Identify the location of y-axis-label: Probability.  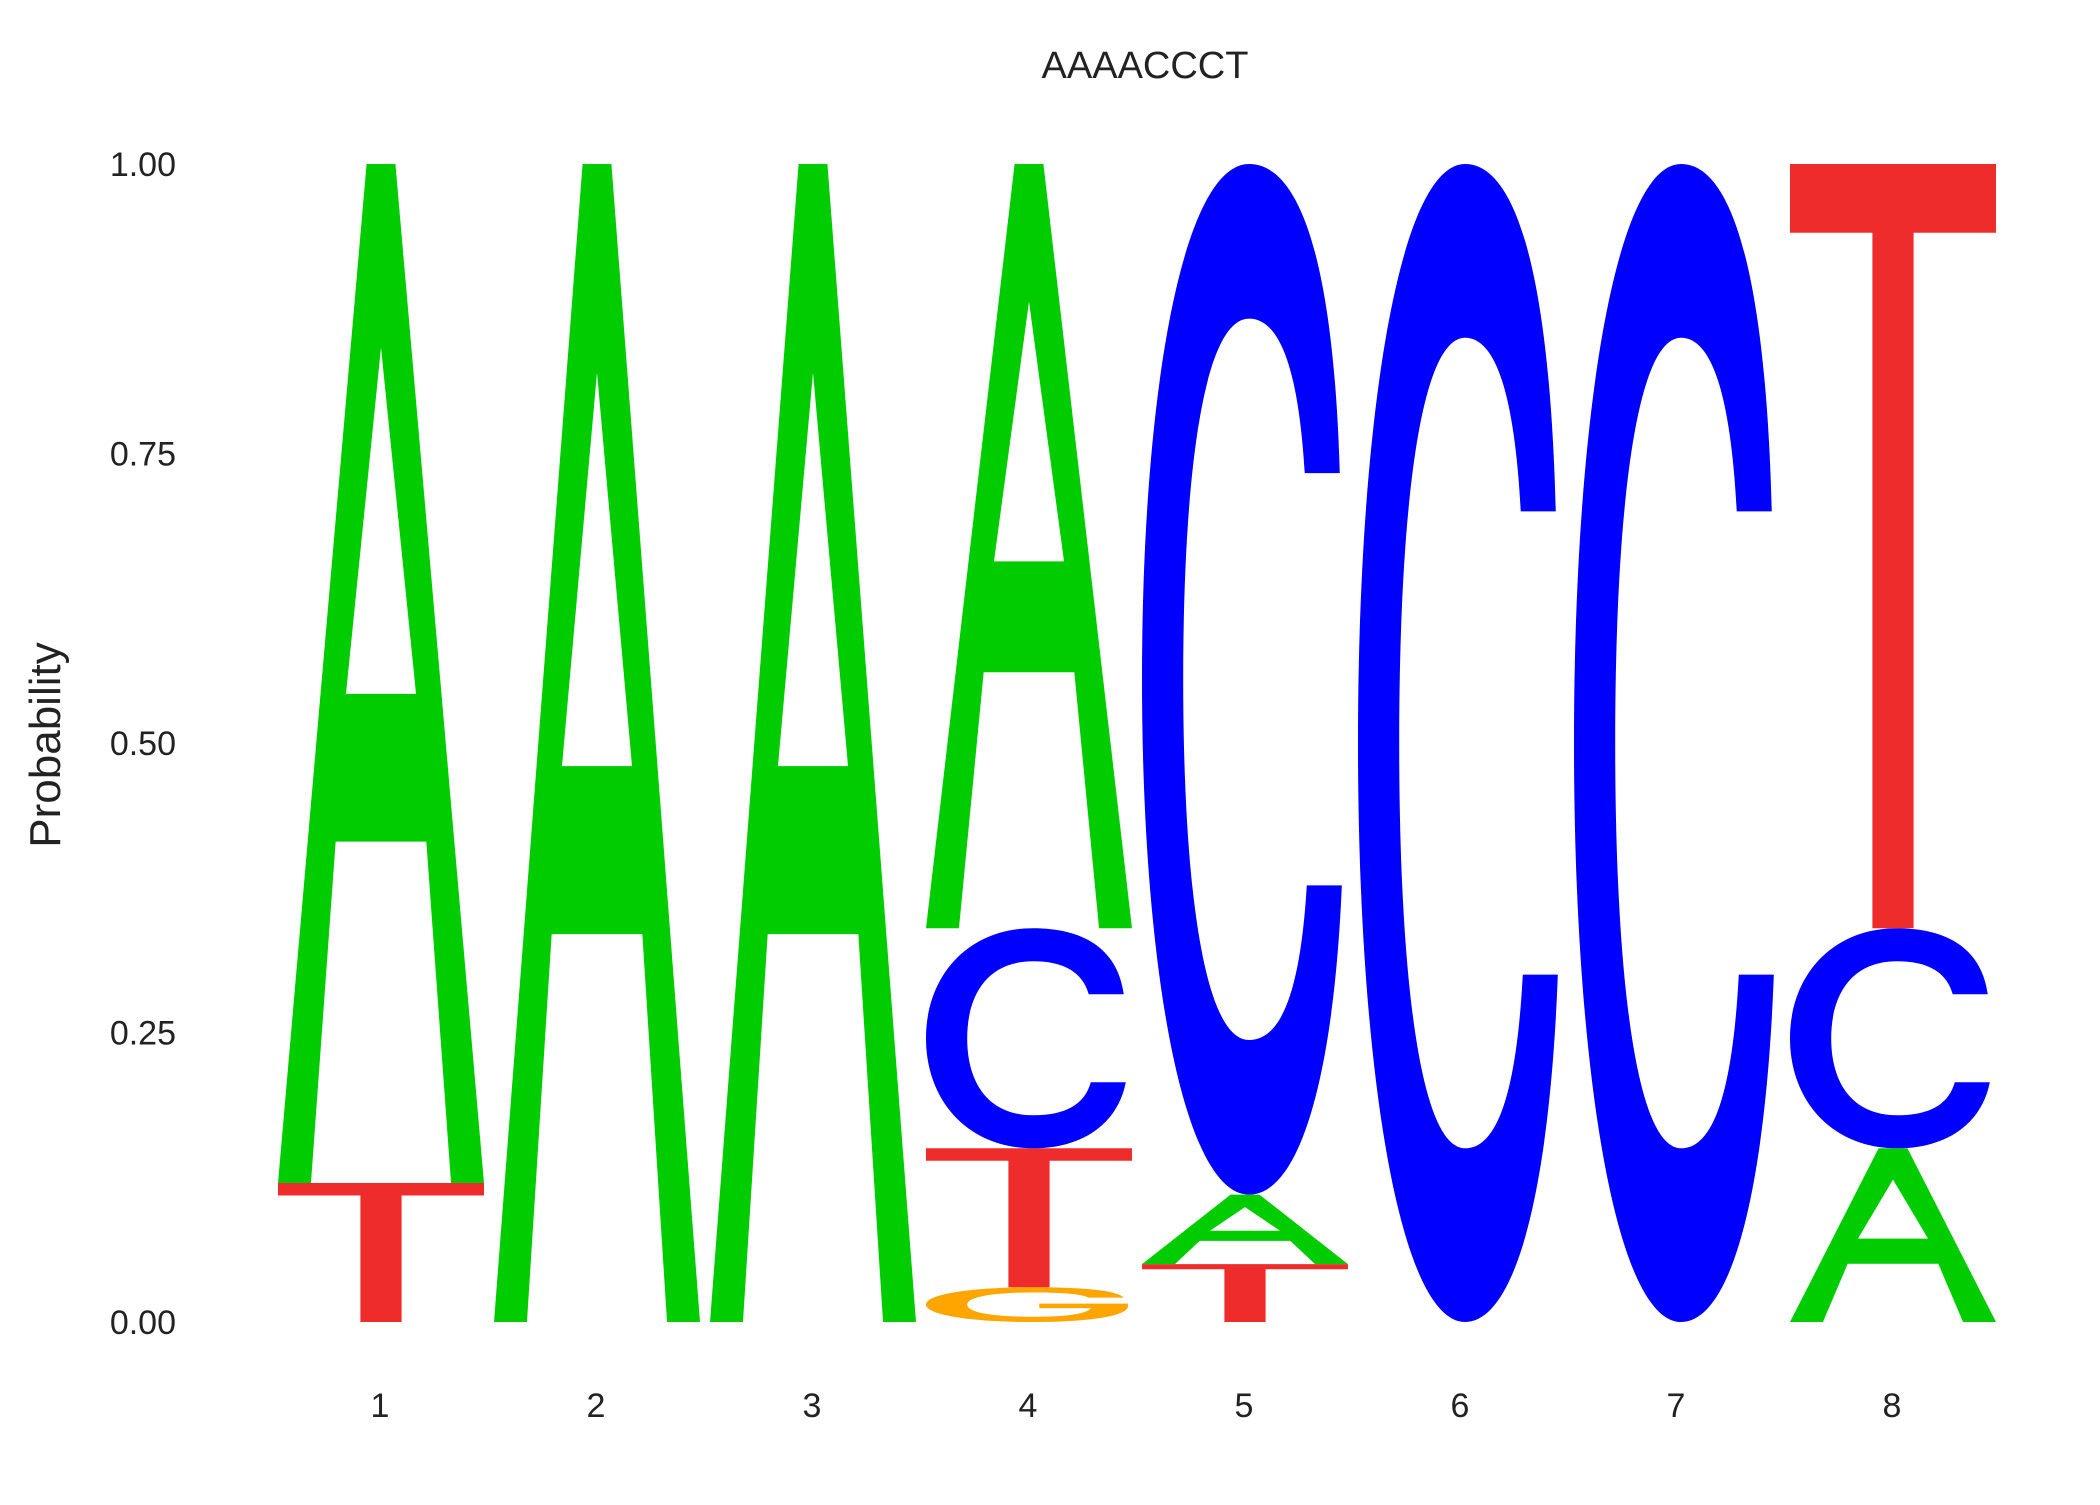
(45, 744).